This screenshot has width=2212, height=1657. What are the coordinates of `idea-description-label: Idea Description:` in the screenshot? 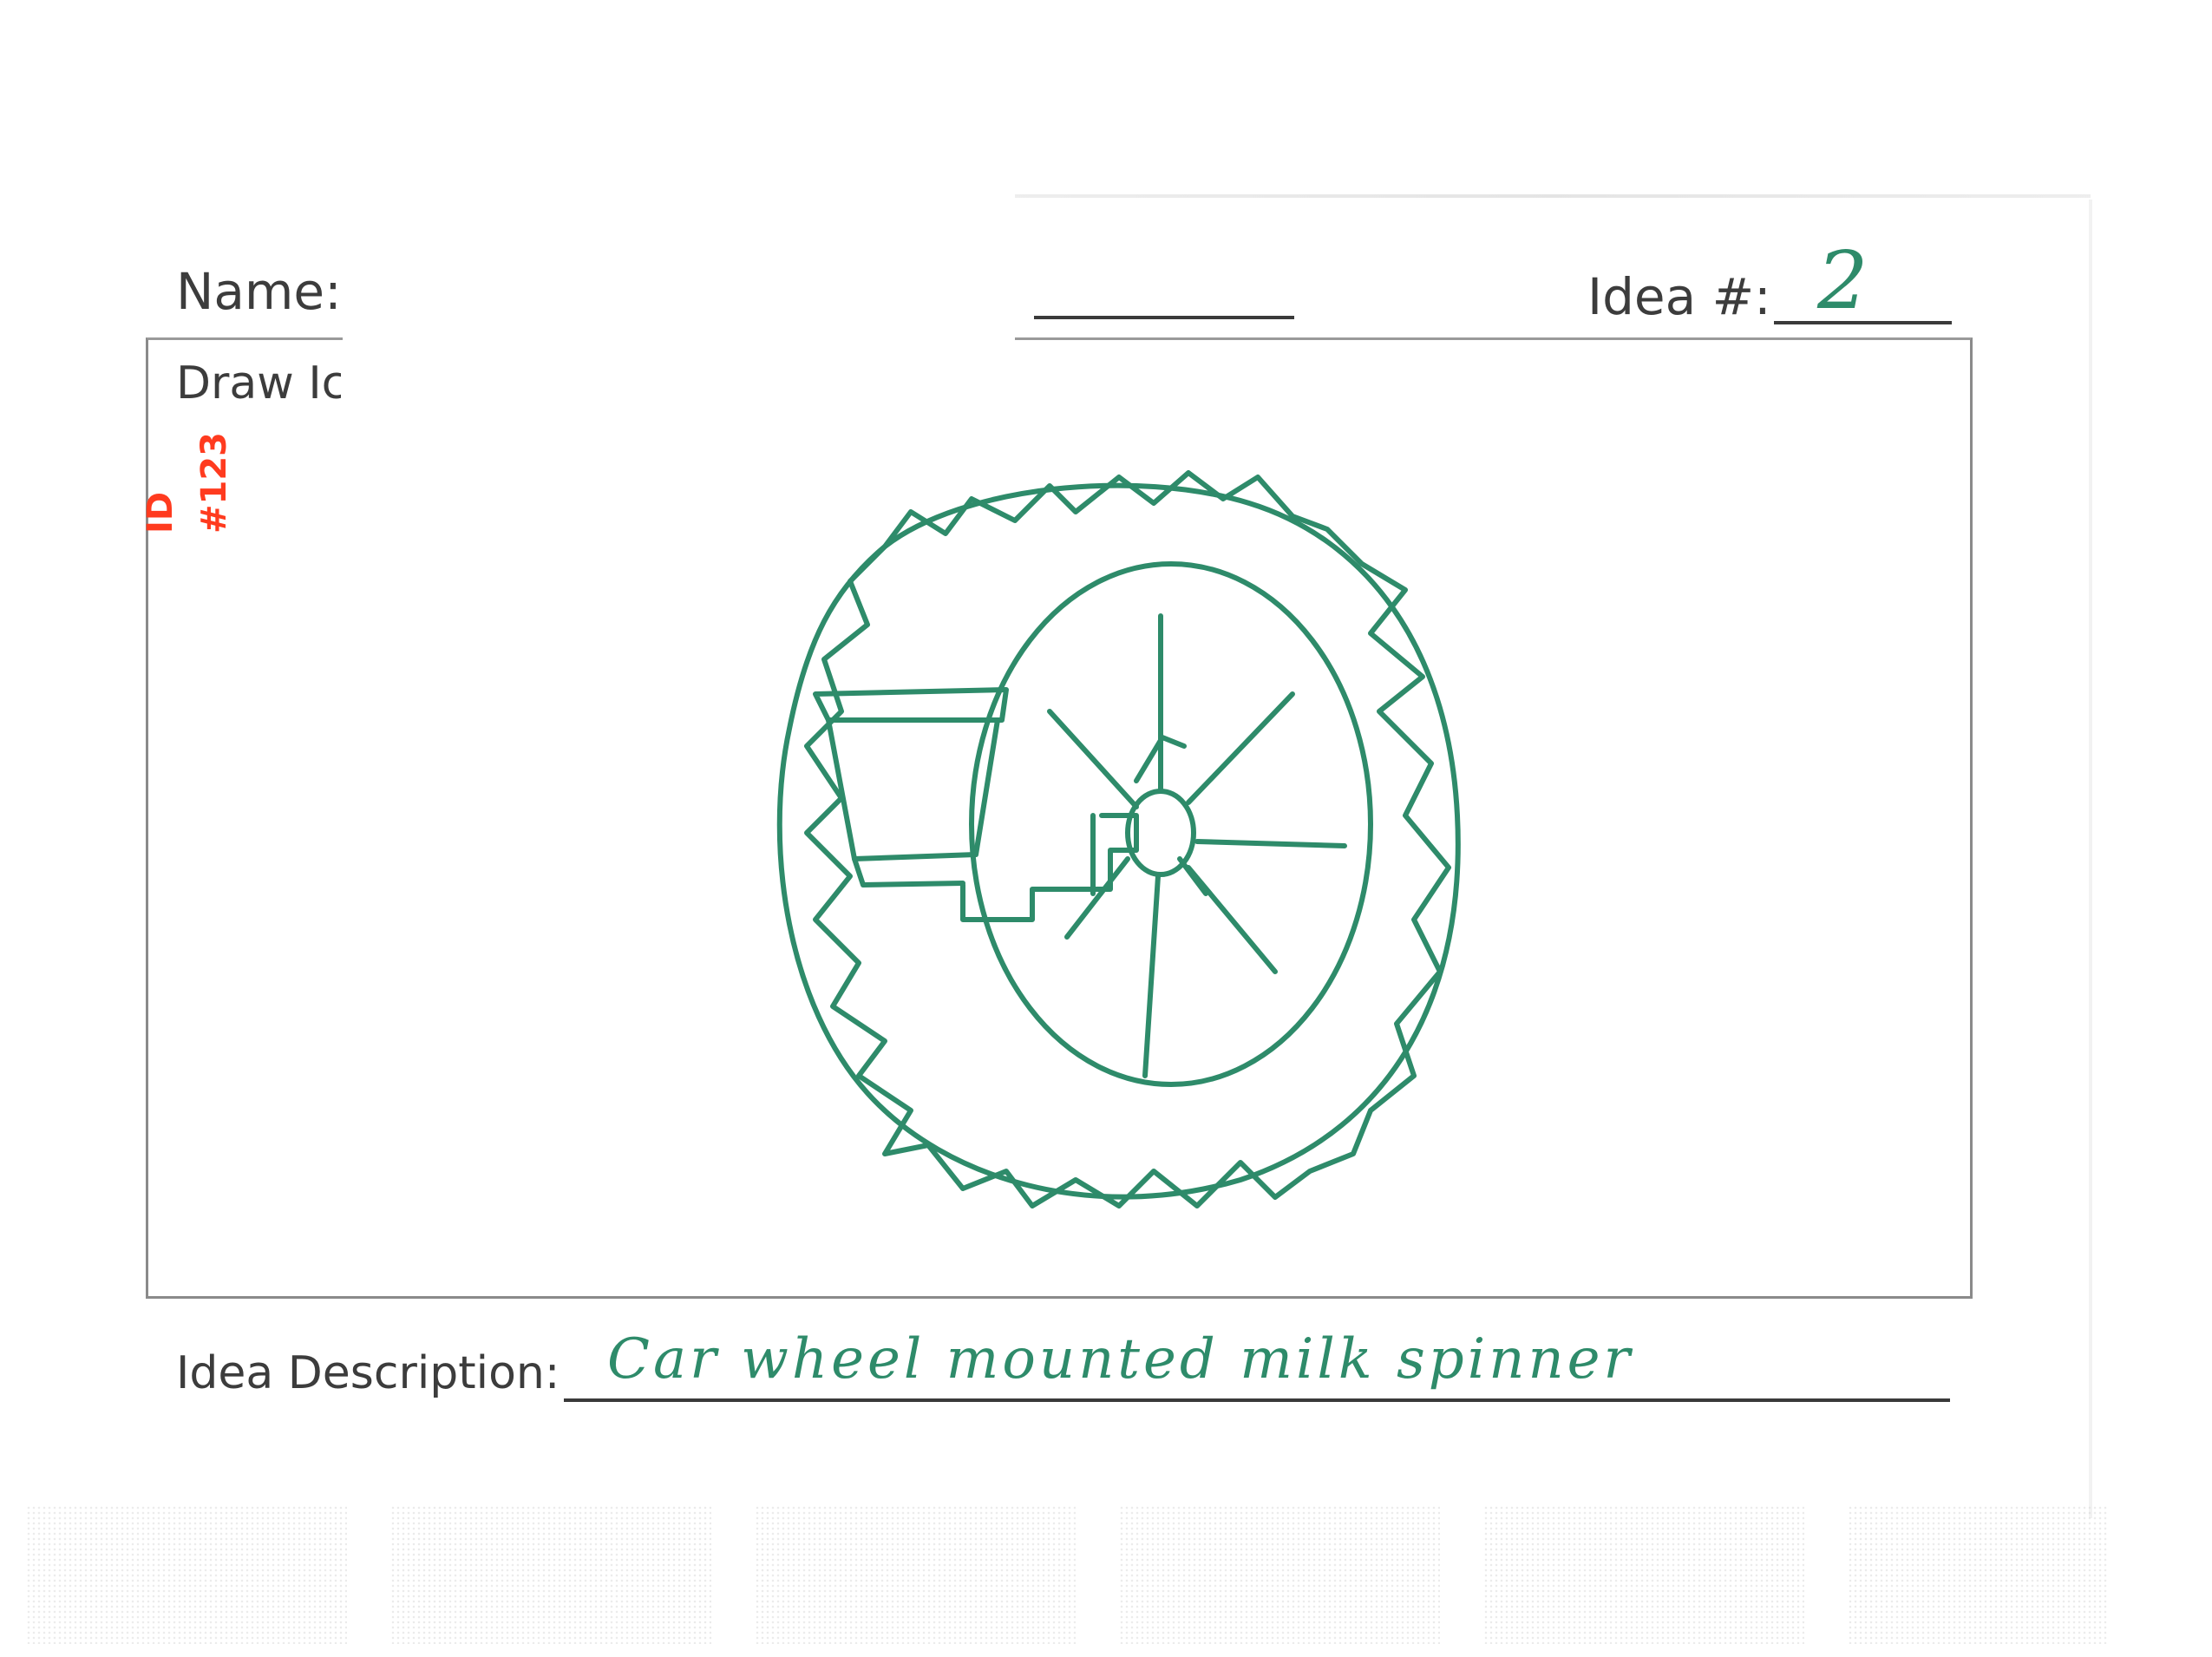 It's located at (368, 1373).